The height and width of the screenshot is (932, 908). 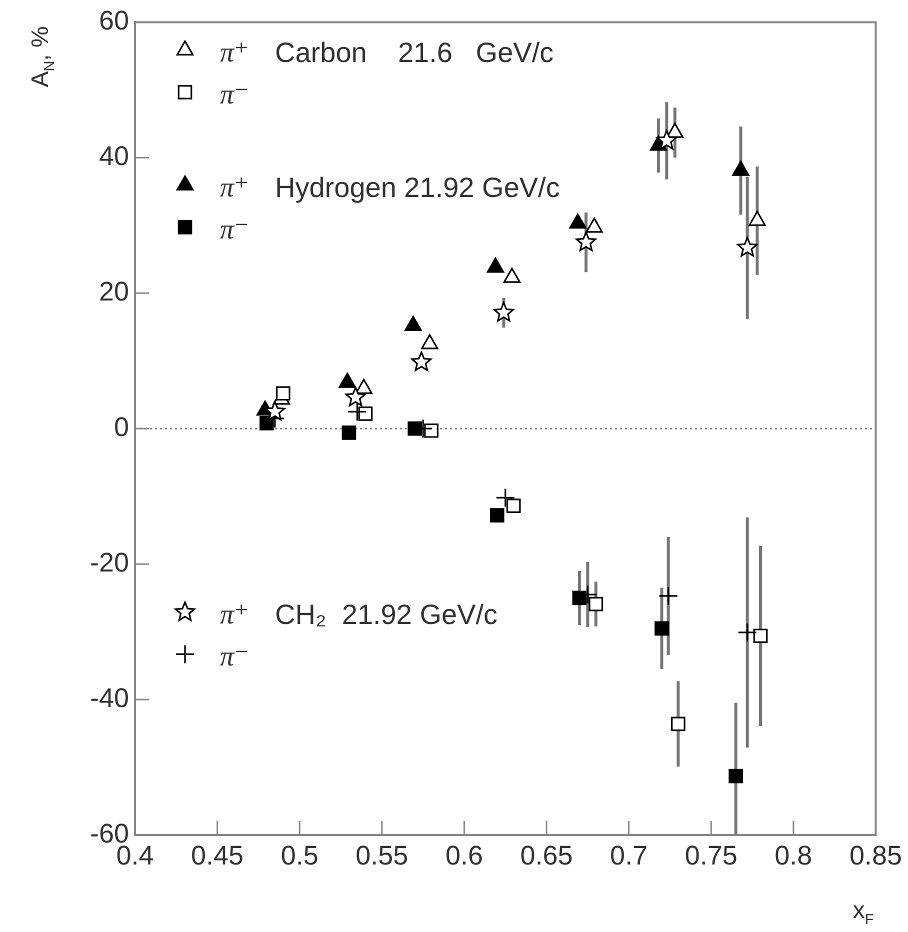 What do you see at coordinates (464, 855) in the screenshot?
I see `x-tick-label: 0.6` at bounding box center [464, 855].